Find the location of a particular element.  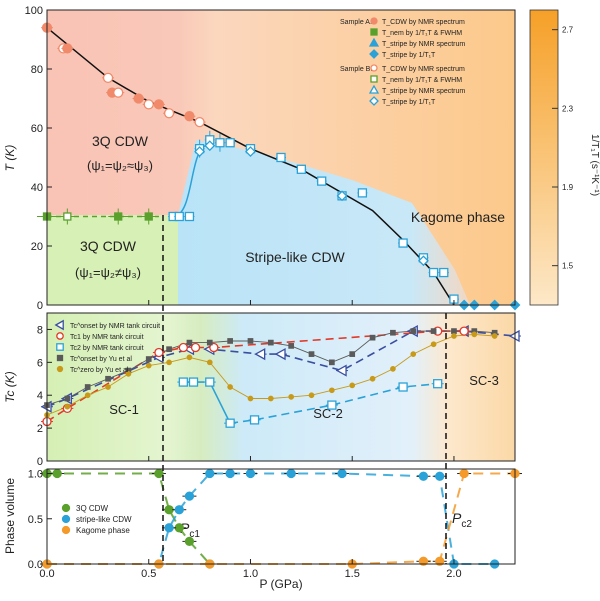

y-tick-label: 2 is located at coordinates (40, 429).